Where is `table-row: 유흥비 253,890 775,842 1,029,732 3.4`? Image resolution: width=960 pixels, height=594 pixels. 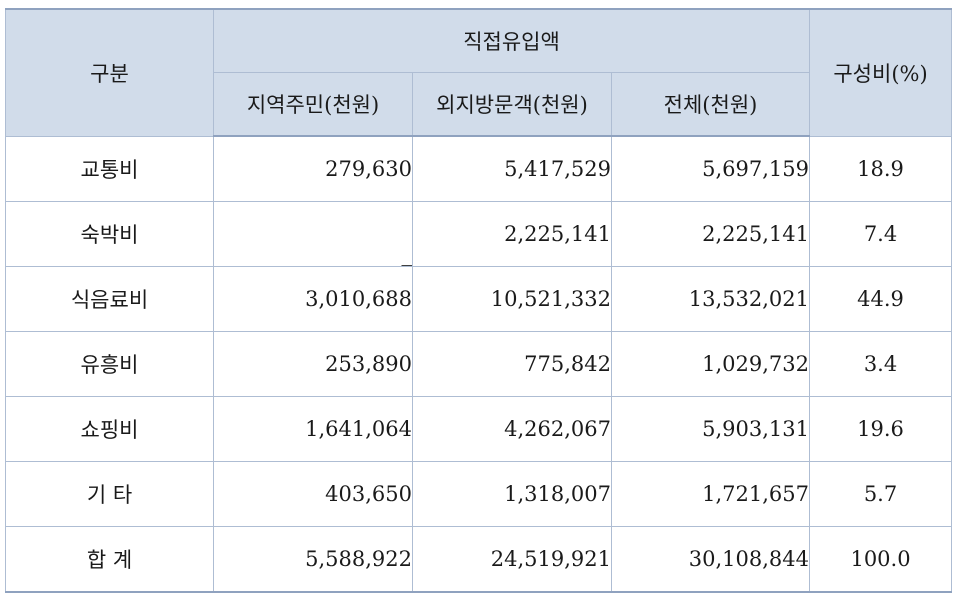 table-row: 유흥비 253,890 775,842 1,029,732 3.4 is located at coordinates (479, 364).